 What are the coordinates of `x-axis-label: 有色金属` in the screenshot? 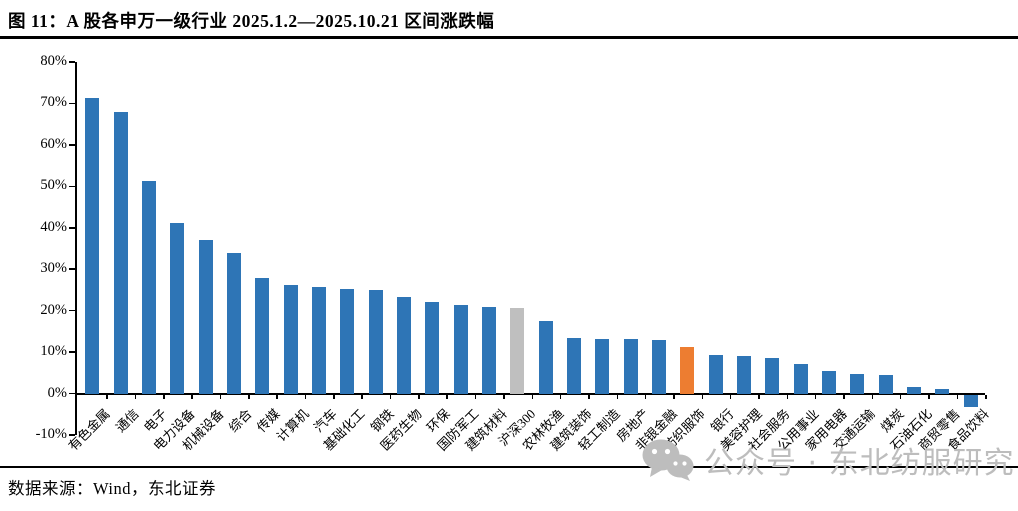 It's located at (89, 429).